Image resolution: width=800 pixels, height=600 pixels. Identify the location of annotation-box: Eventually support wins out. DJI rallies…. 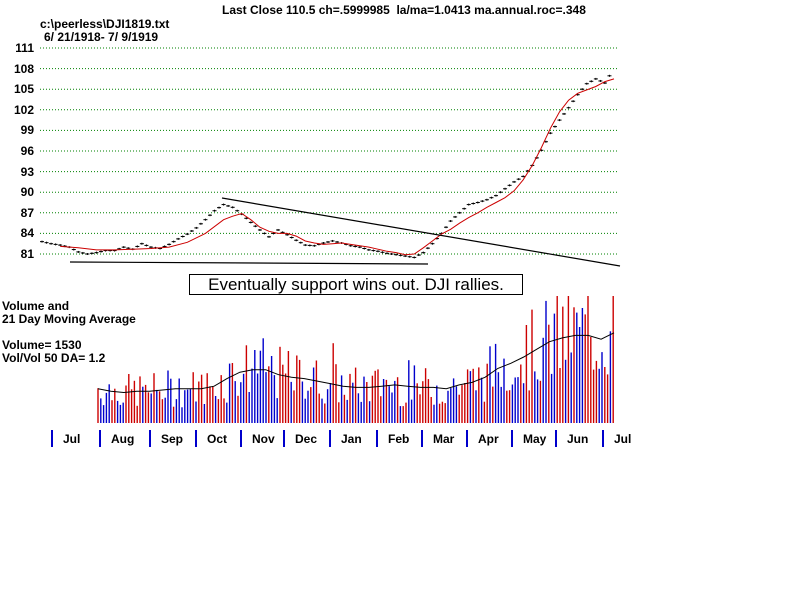
(356, 284).